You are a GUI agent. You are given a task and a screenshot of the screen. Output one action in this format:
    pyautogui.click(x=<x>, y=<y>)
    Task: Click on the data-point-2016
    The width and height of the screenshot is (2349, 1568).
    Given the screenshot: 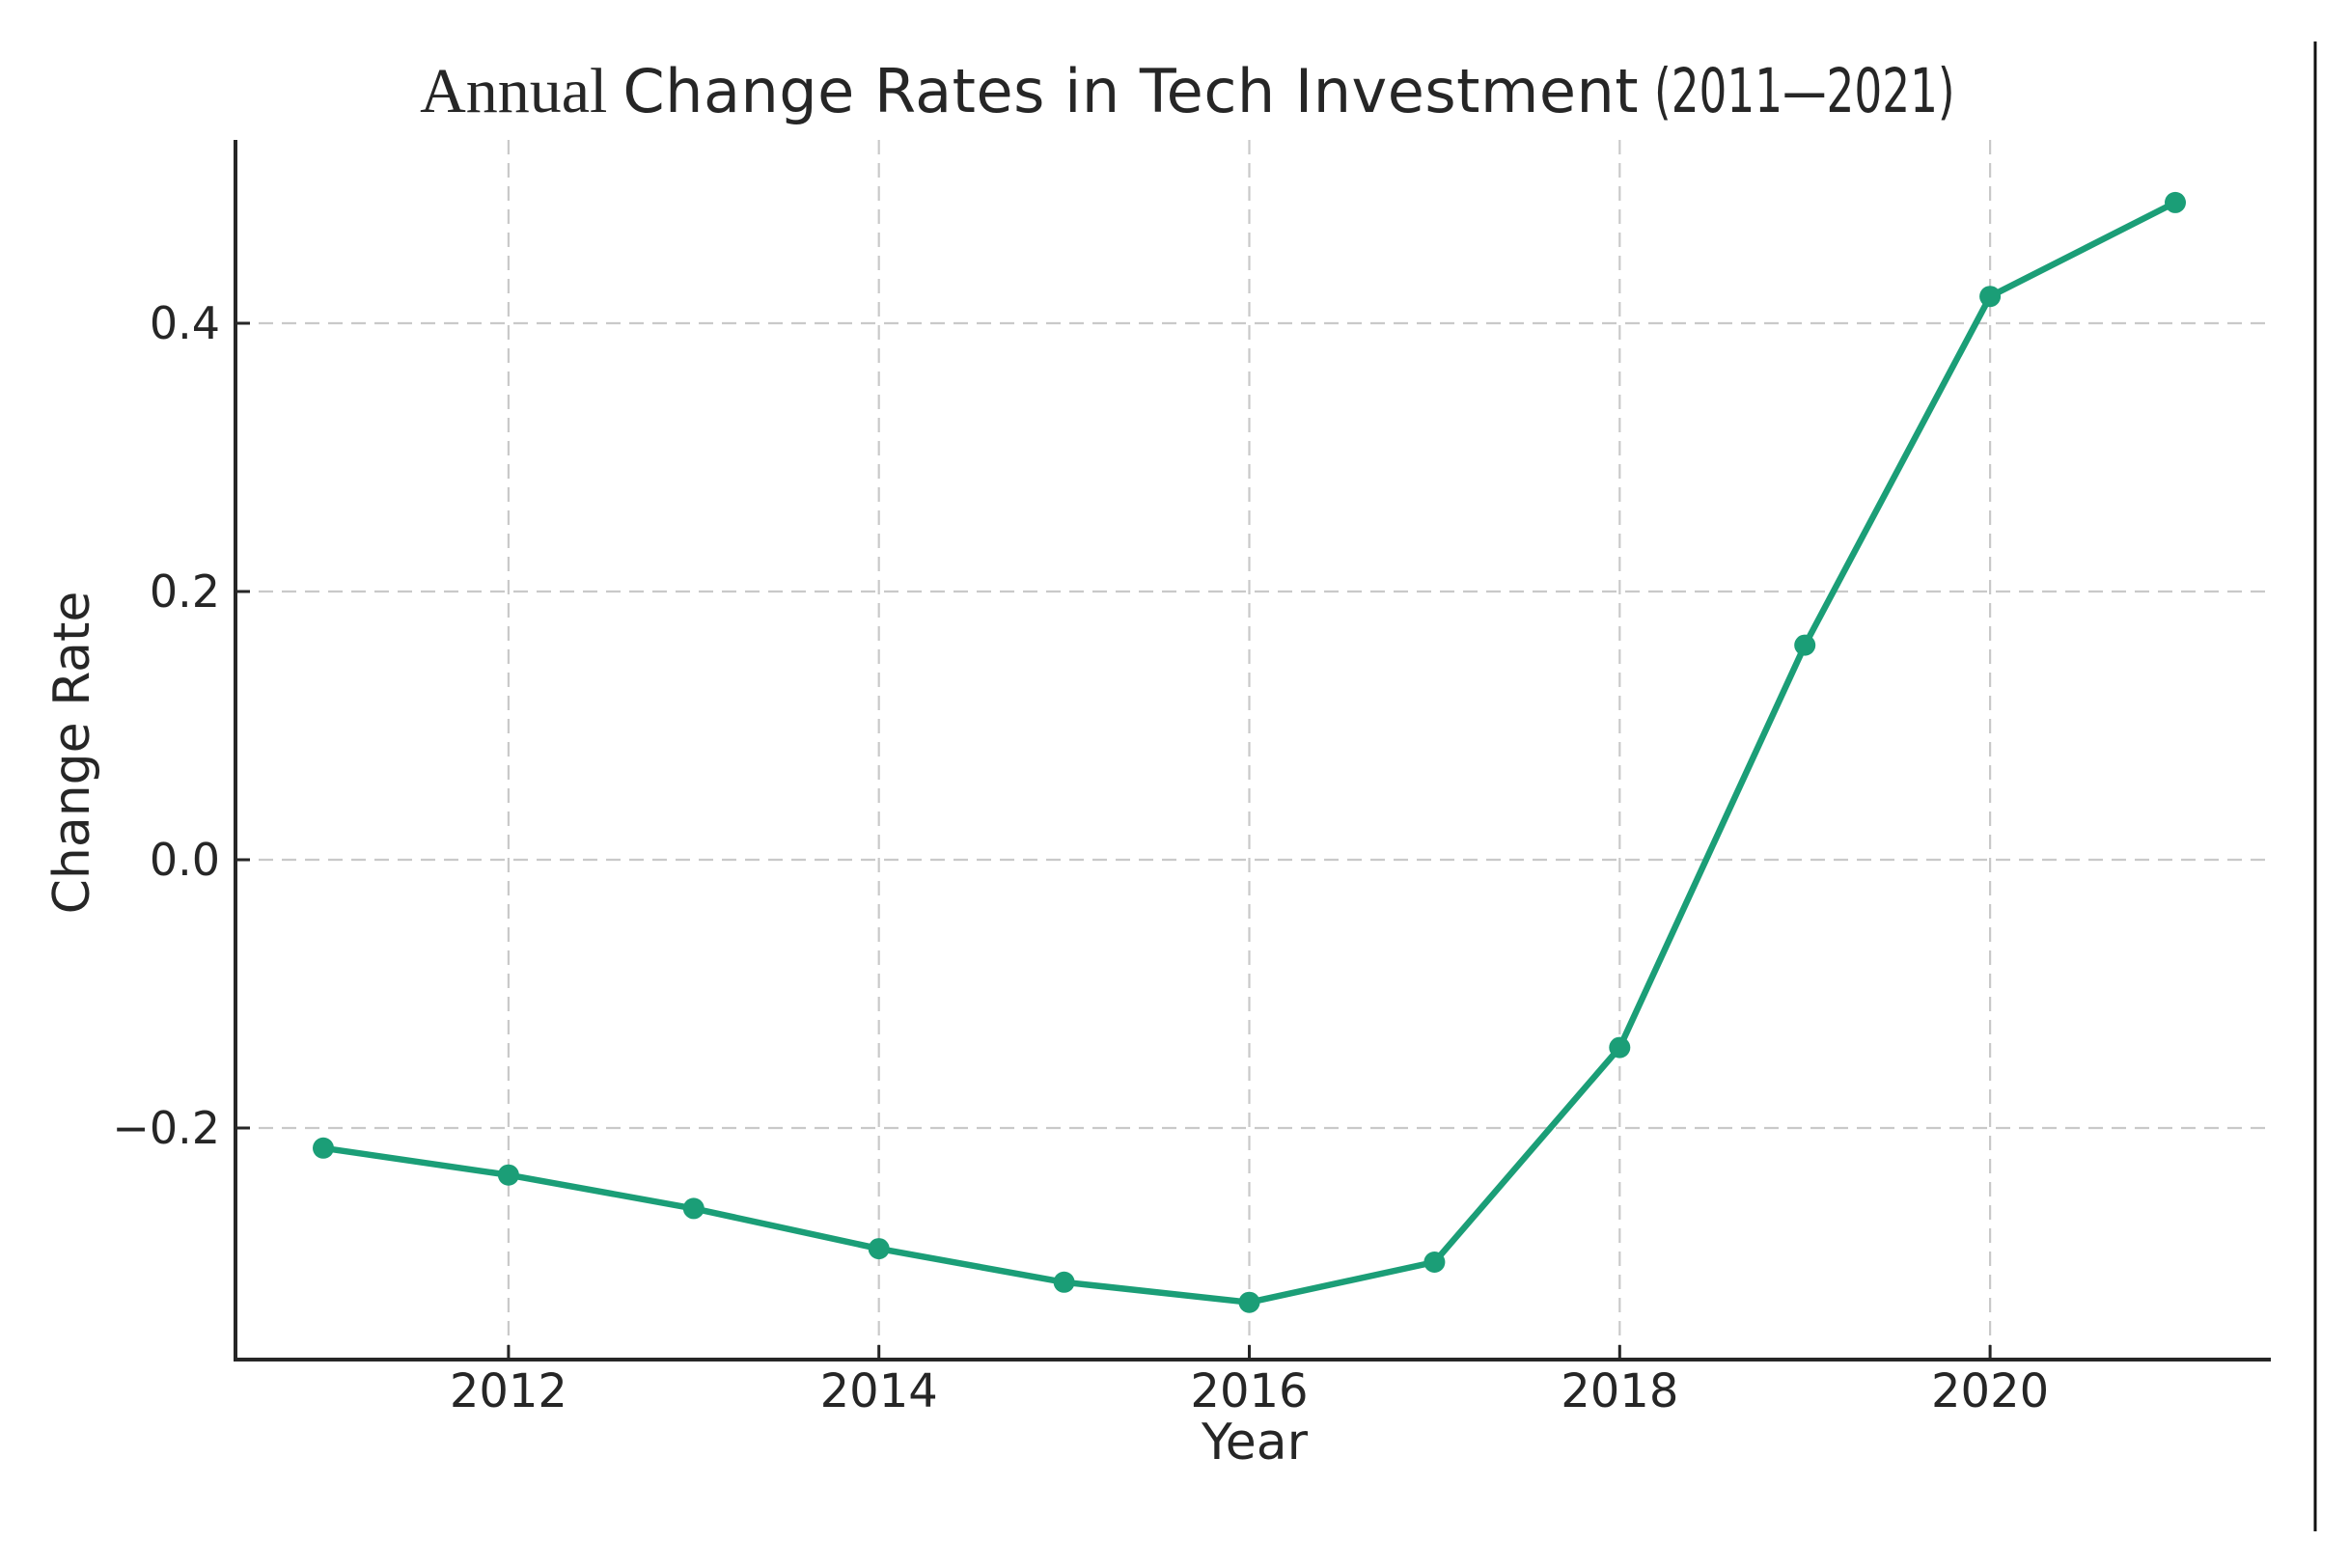 What is the action you would take?
    pyautogui.click(x=1249, y=1302)
    